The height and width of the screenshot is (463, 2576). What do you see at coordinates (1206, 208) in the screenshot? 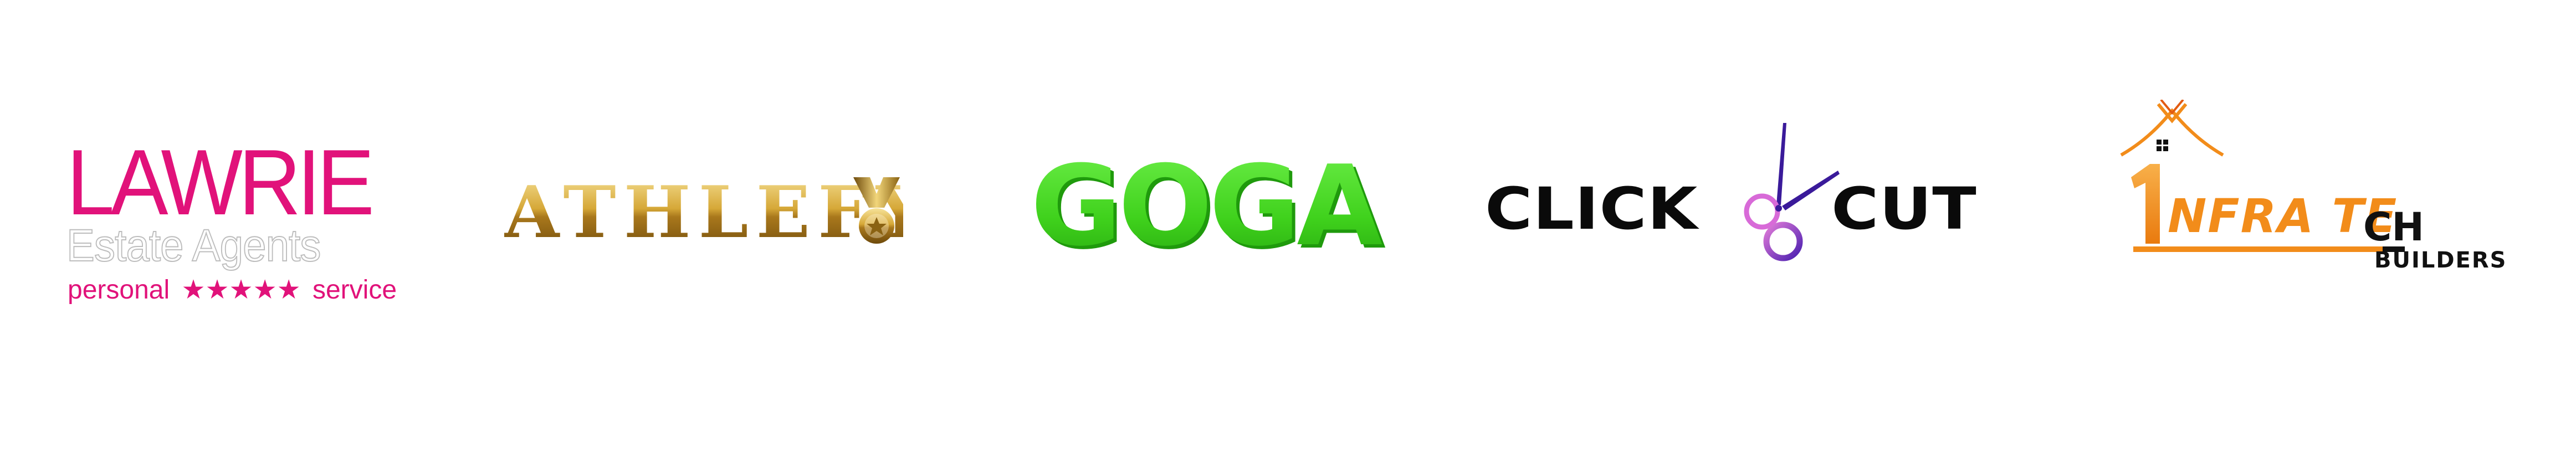
I see `goga-text: GOGA` at bounding box center [1206, 208].